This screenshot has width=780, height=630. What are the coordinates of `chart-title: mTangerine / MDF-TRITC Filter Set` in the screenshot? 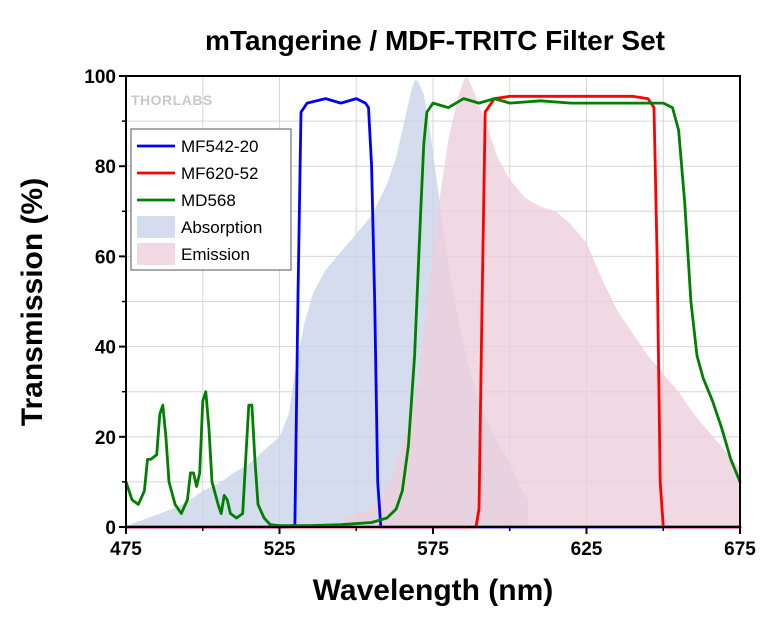 It's located at (435, 40).